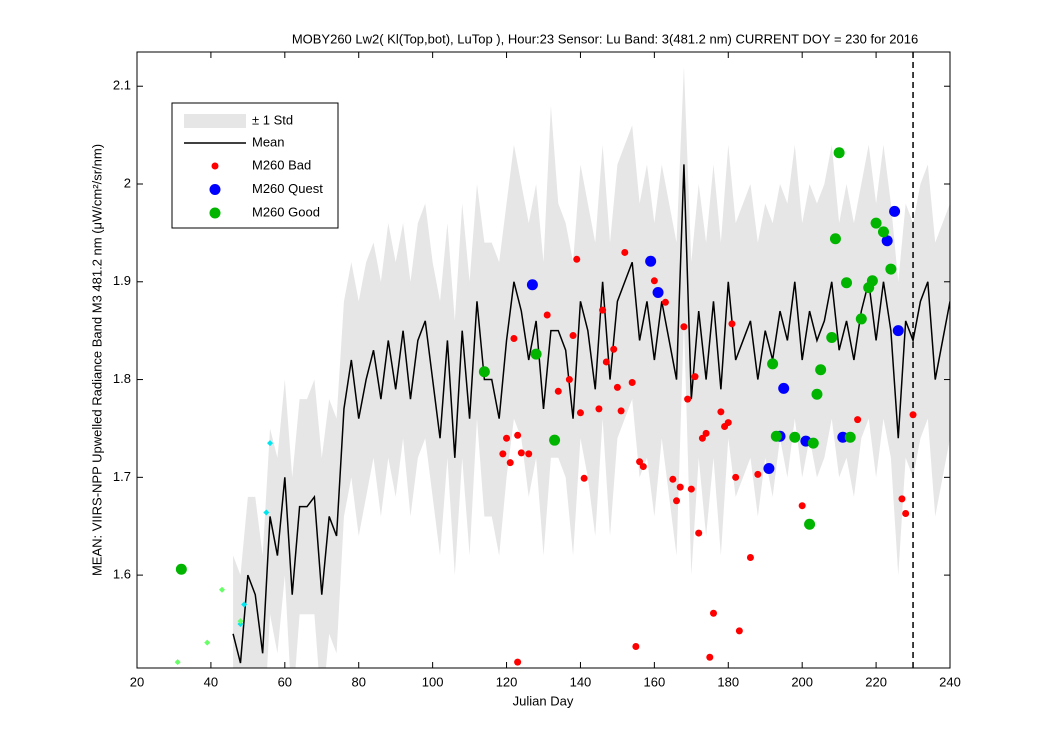  What do you see at coordinates (137, 681) in the screenshot?
I see `x-tick-label: 20` at bounding box center [137, 681].